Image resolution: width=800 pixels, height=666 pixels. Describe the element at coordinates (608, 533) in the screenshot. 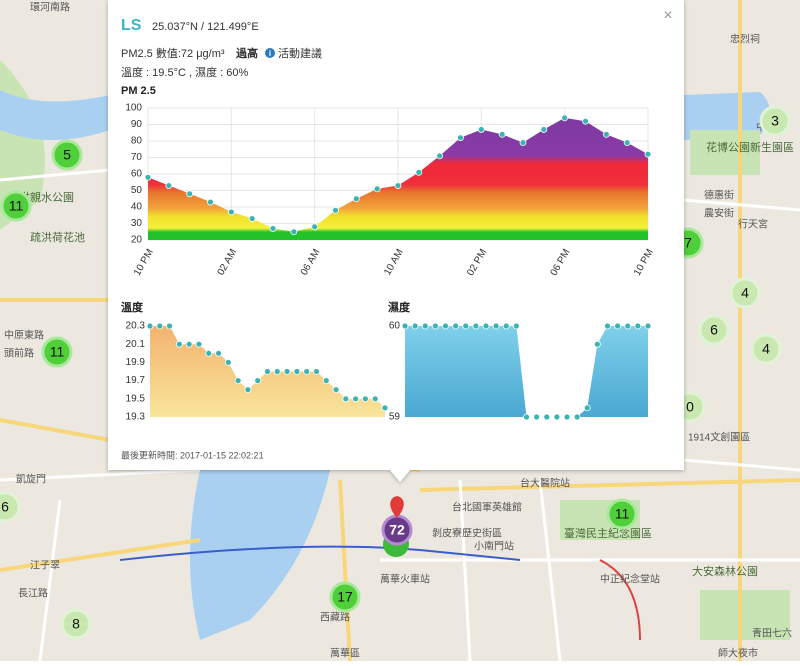

I see `map-label: 臺灣民主紀念園區` at that location.